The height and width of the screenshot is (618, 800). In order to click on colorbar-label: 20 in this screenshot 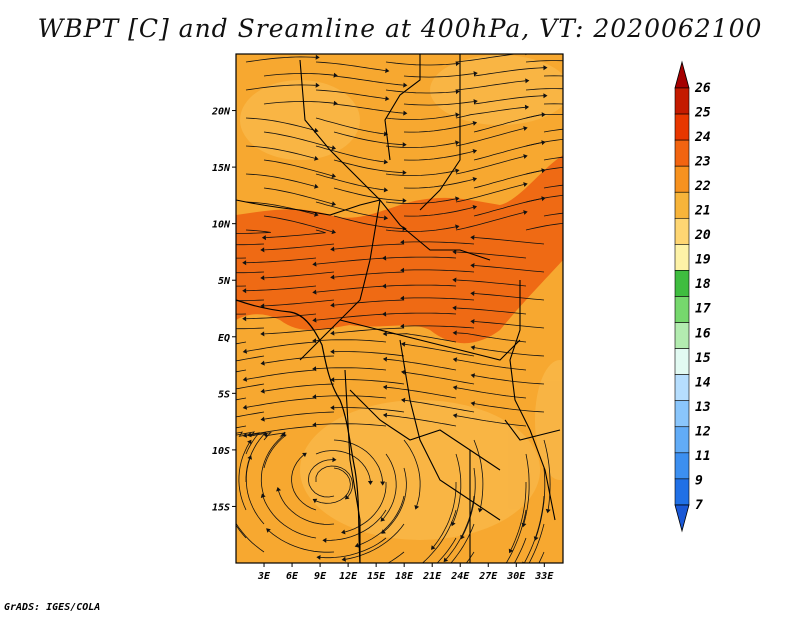, I will do `click(702, 235)`.